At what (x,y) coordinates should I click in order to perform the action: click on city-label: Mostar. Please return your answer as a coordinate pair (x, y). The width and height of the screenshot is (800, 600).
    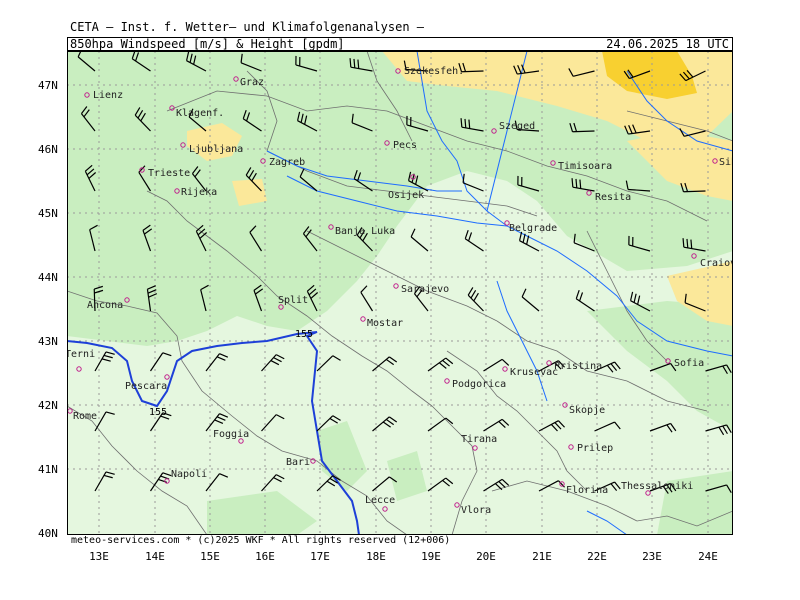
    Looking at the image, I should click on (385, 323).